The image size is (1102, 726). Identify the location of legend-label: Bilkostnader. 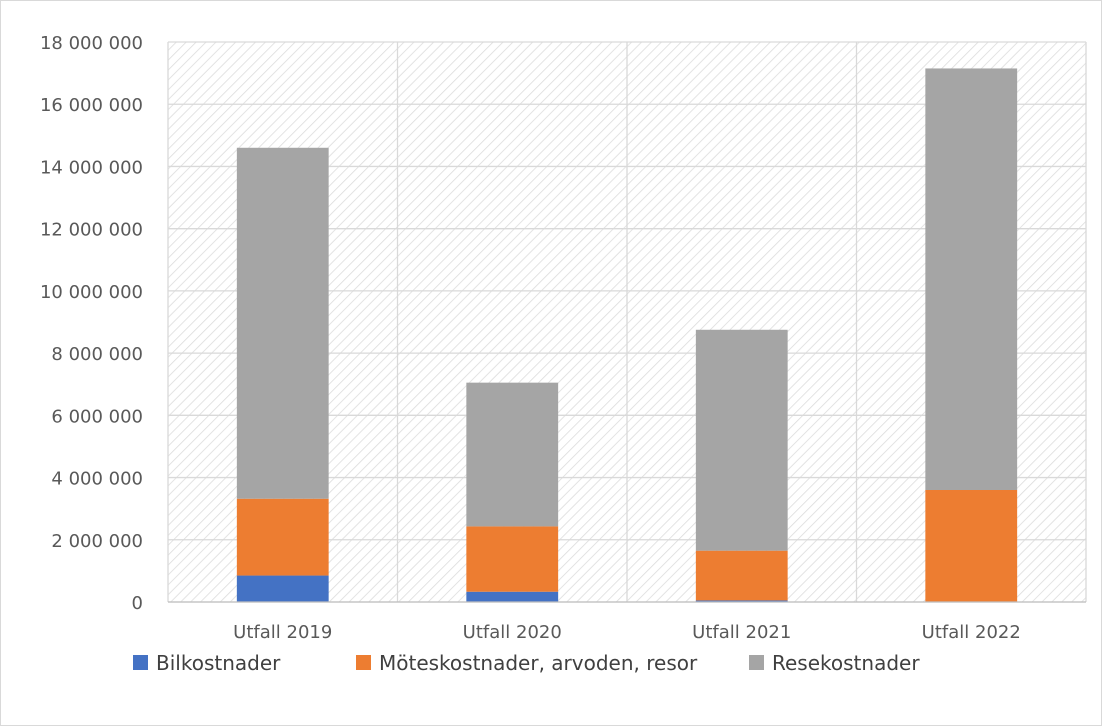
(218, 663).